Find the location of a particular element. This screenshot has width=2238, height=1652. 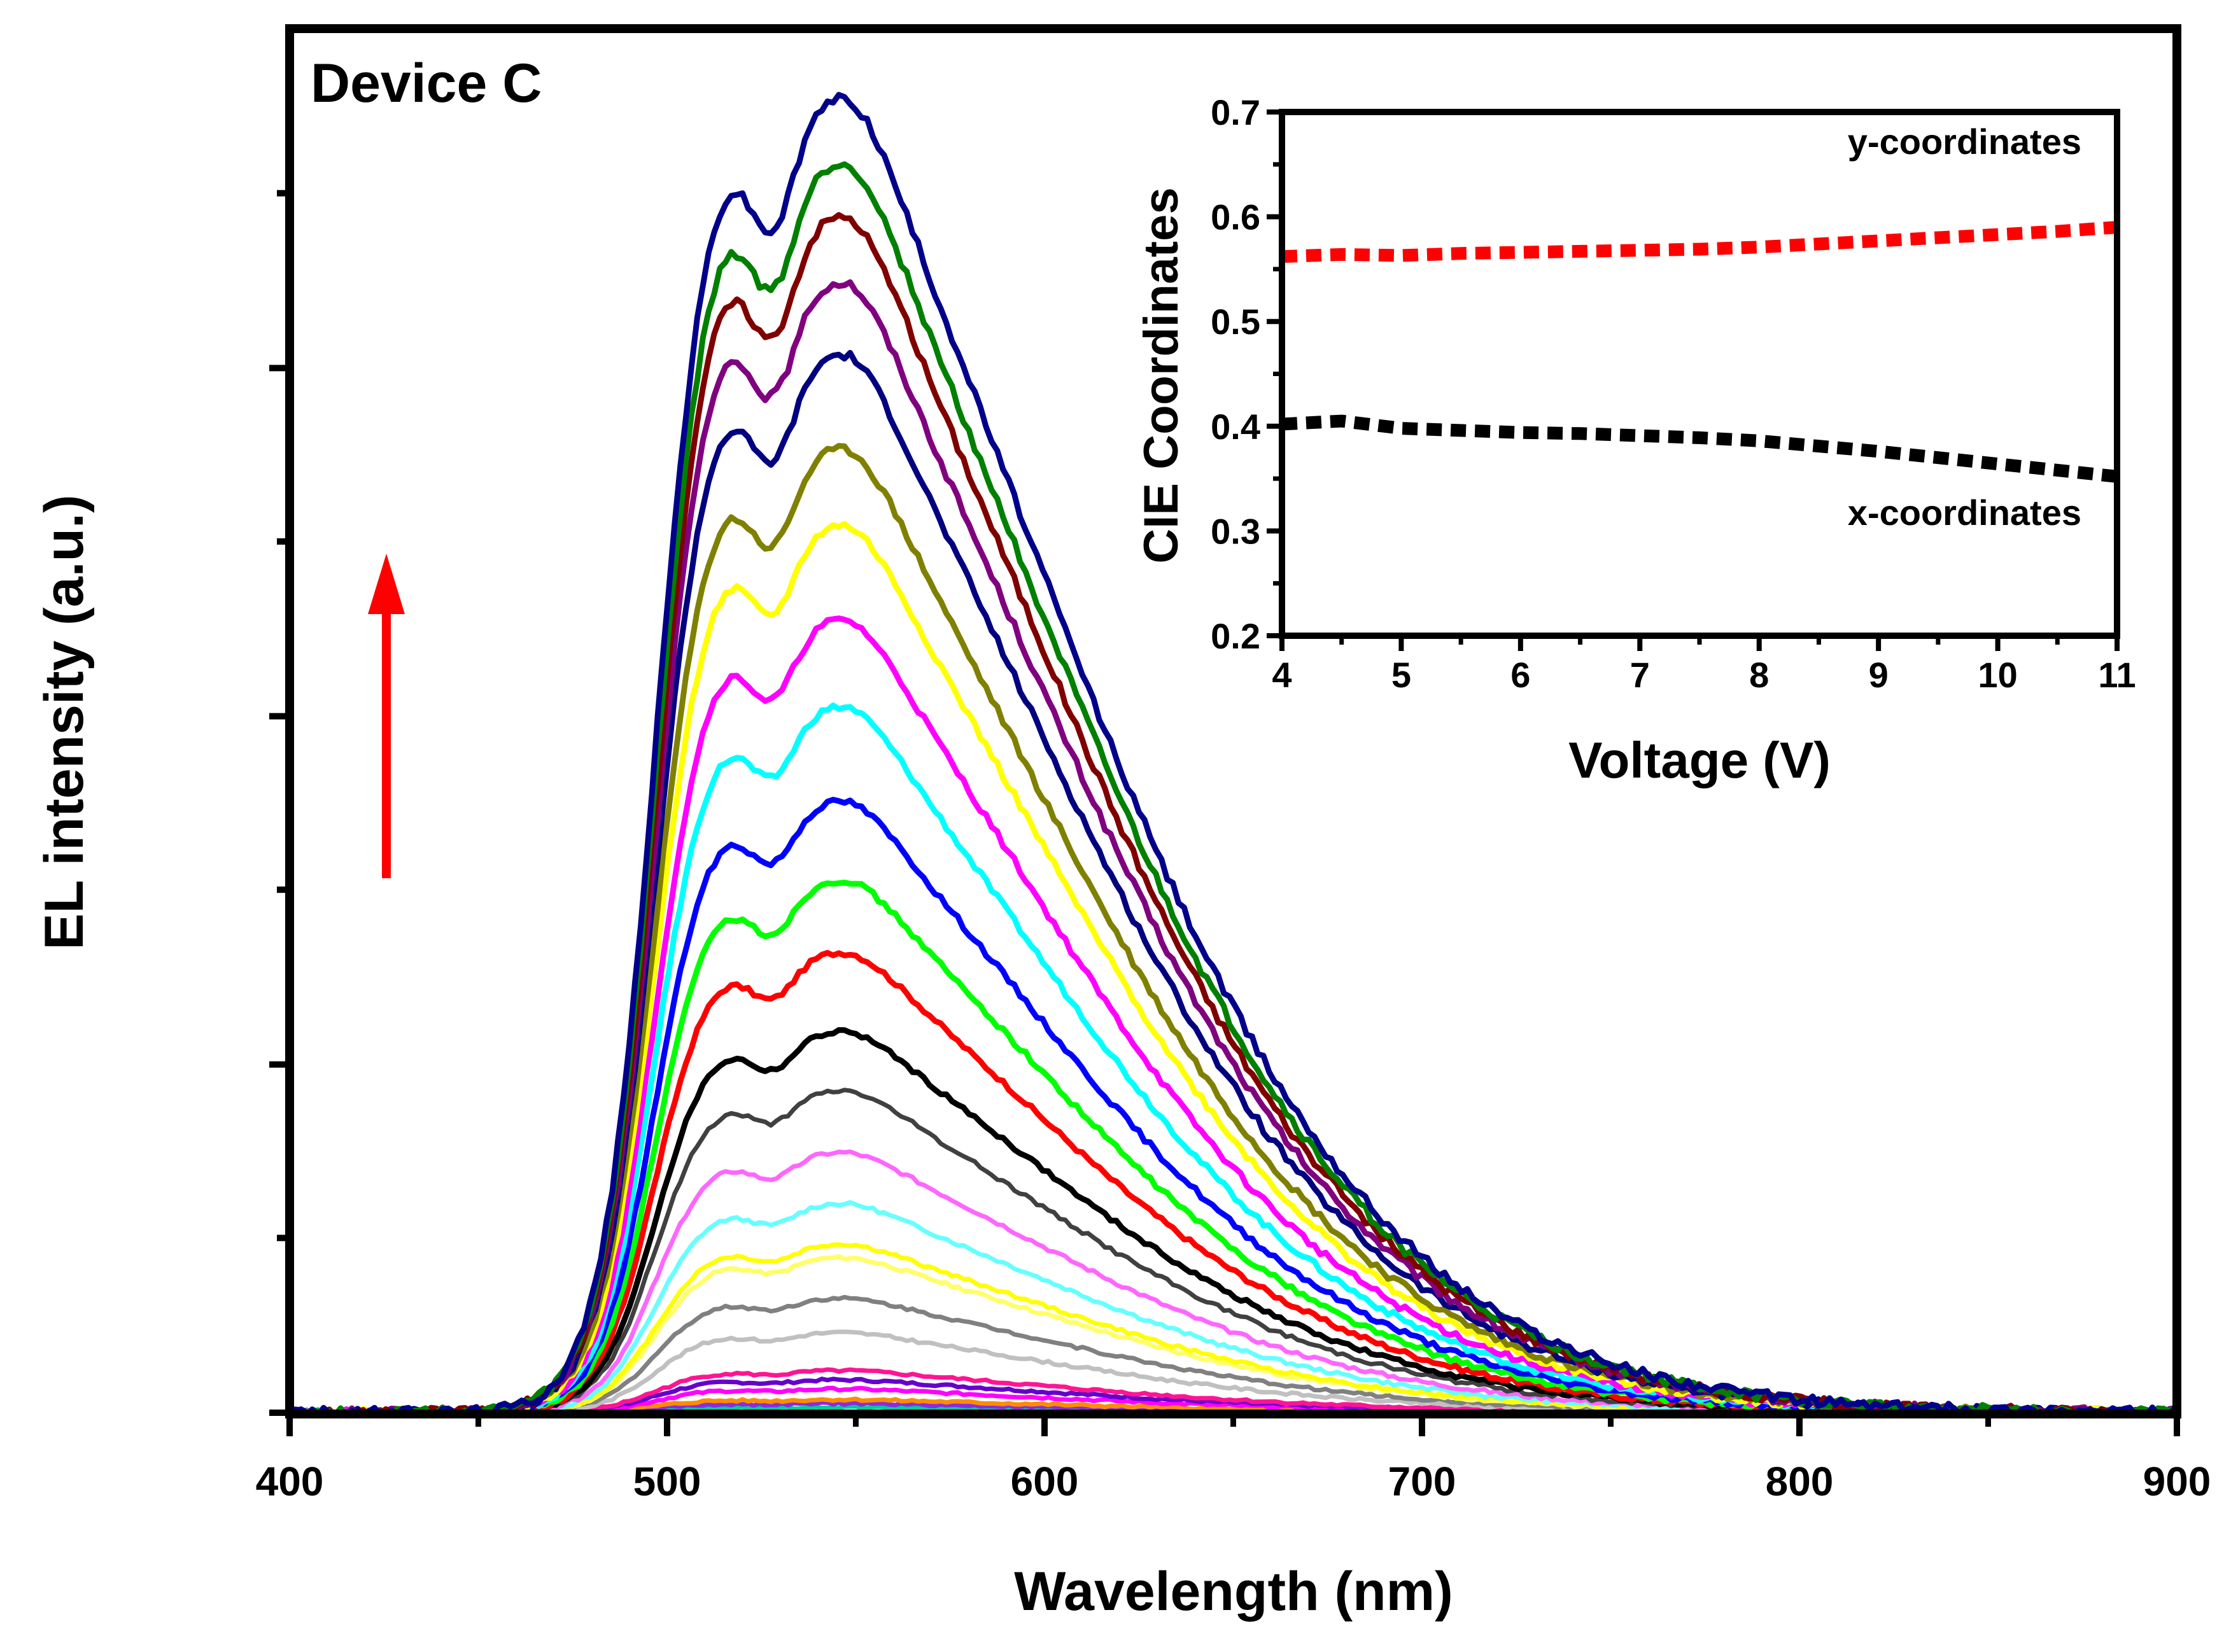

inset-plot-frame is located at coordinates (1699, 374).